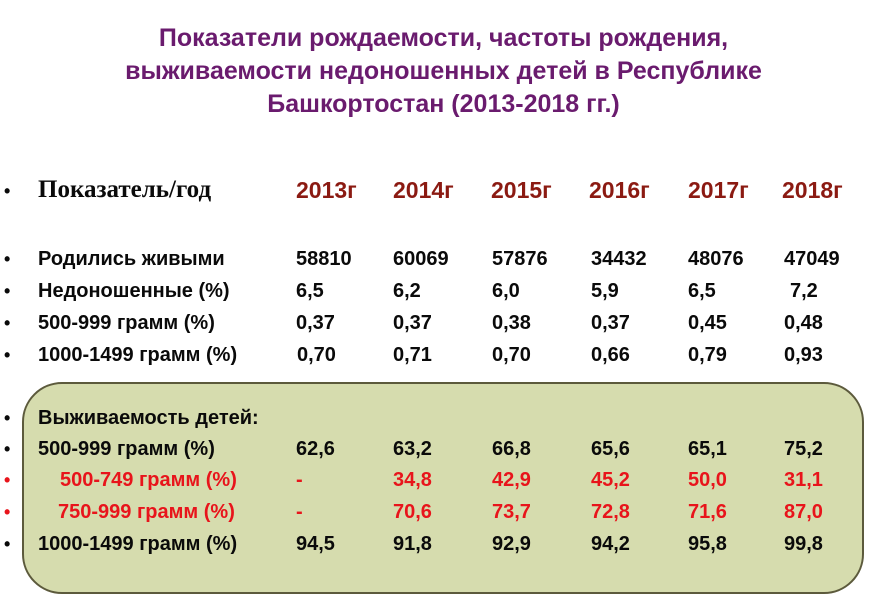  What do you see at coordinates (412, 323) in the screenshot?
I see `cell-2014: 0,37` at bounding box center [412, 323].